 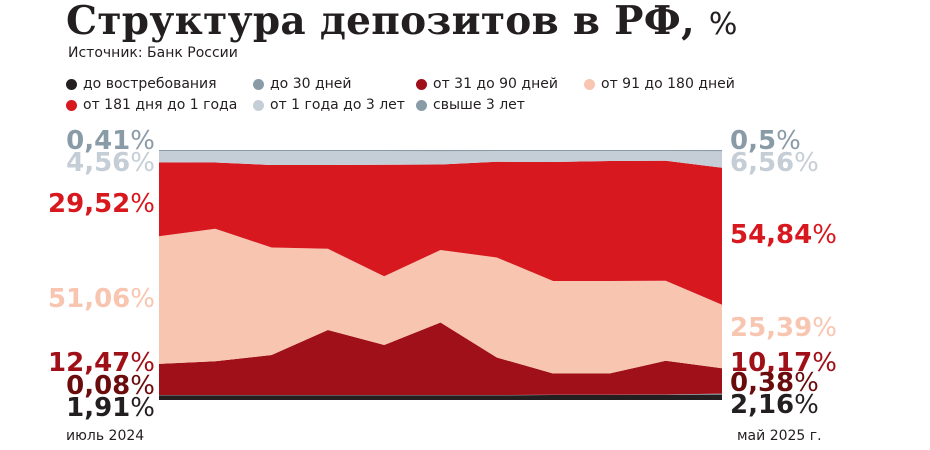 I want to click on legend-label: от 181 дня до 1 года, so click(x=160, y=105).